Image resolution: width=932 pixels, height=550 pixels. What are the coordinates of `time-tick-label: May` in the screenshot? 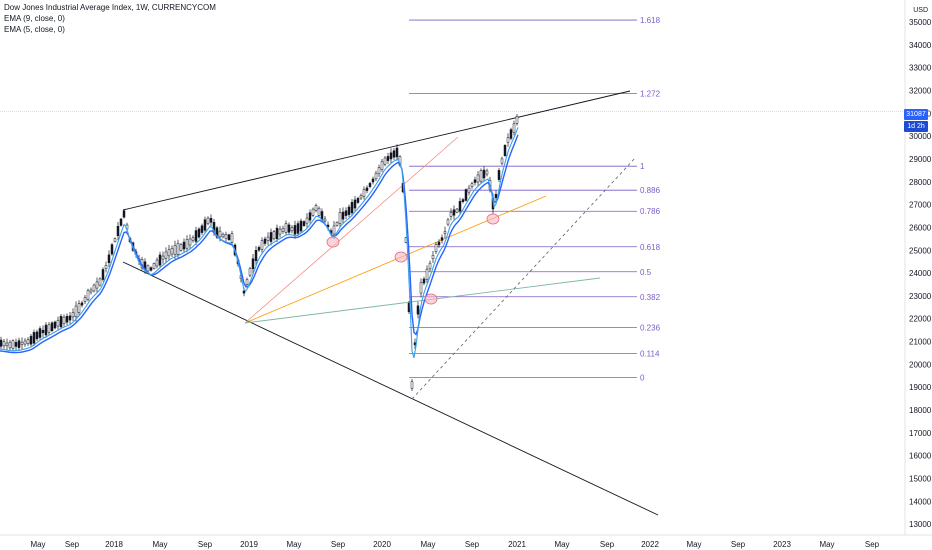 It's located at (826, 544).